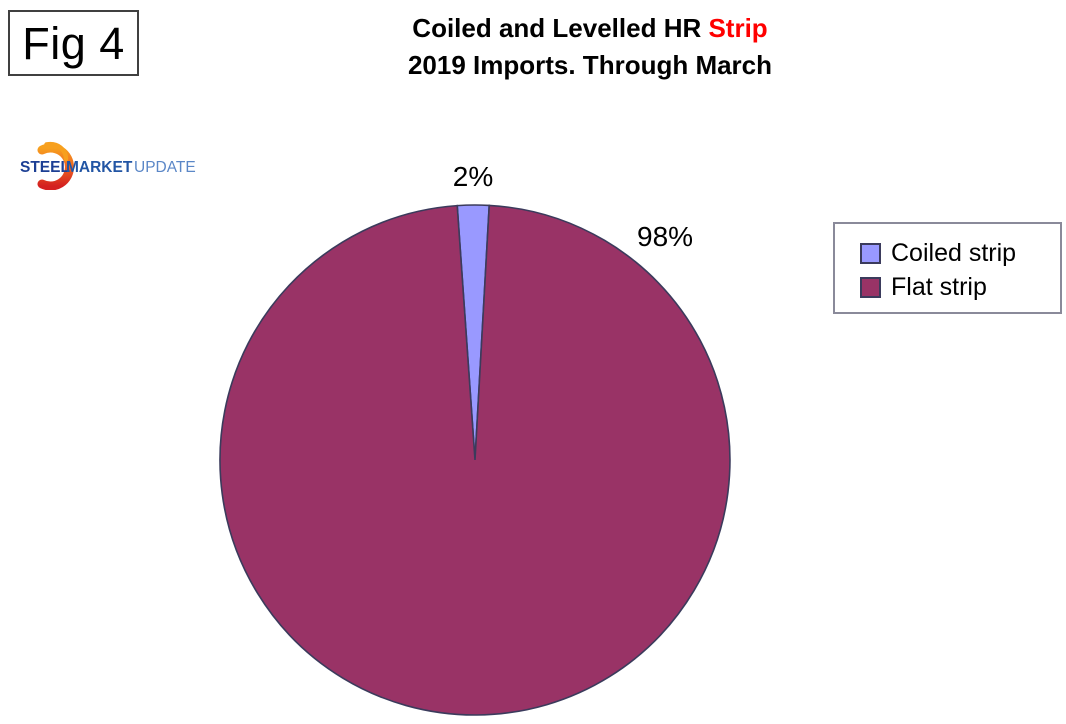 This screenshot has width=1066, height=724. I want to click on chart-legend: Coiled strip Flat strip, so click(947, 268).